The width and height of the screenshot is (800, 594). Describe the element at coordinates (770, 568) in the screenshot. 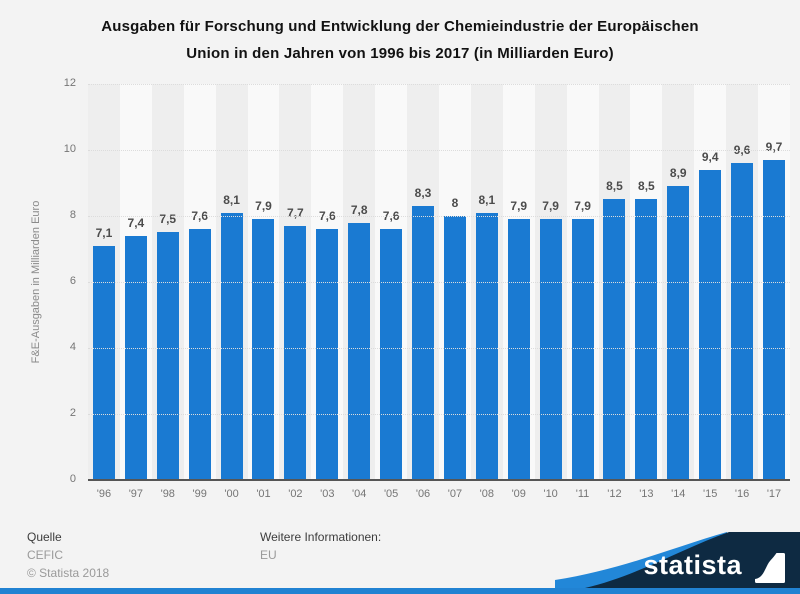

I see `statista-wave-square-icon` at that location.